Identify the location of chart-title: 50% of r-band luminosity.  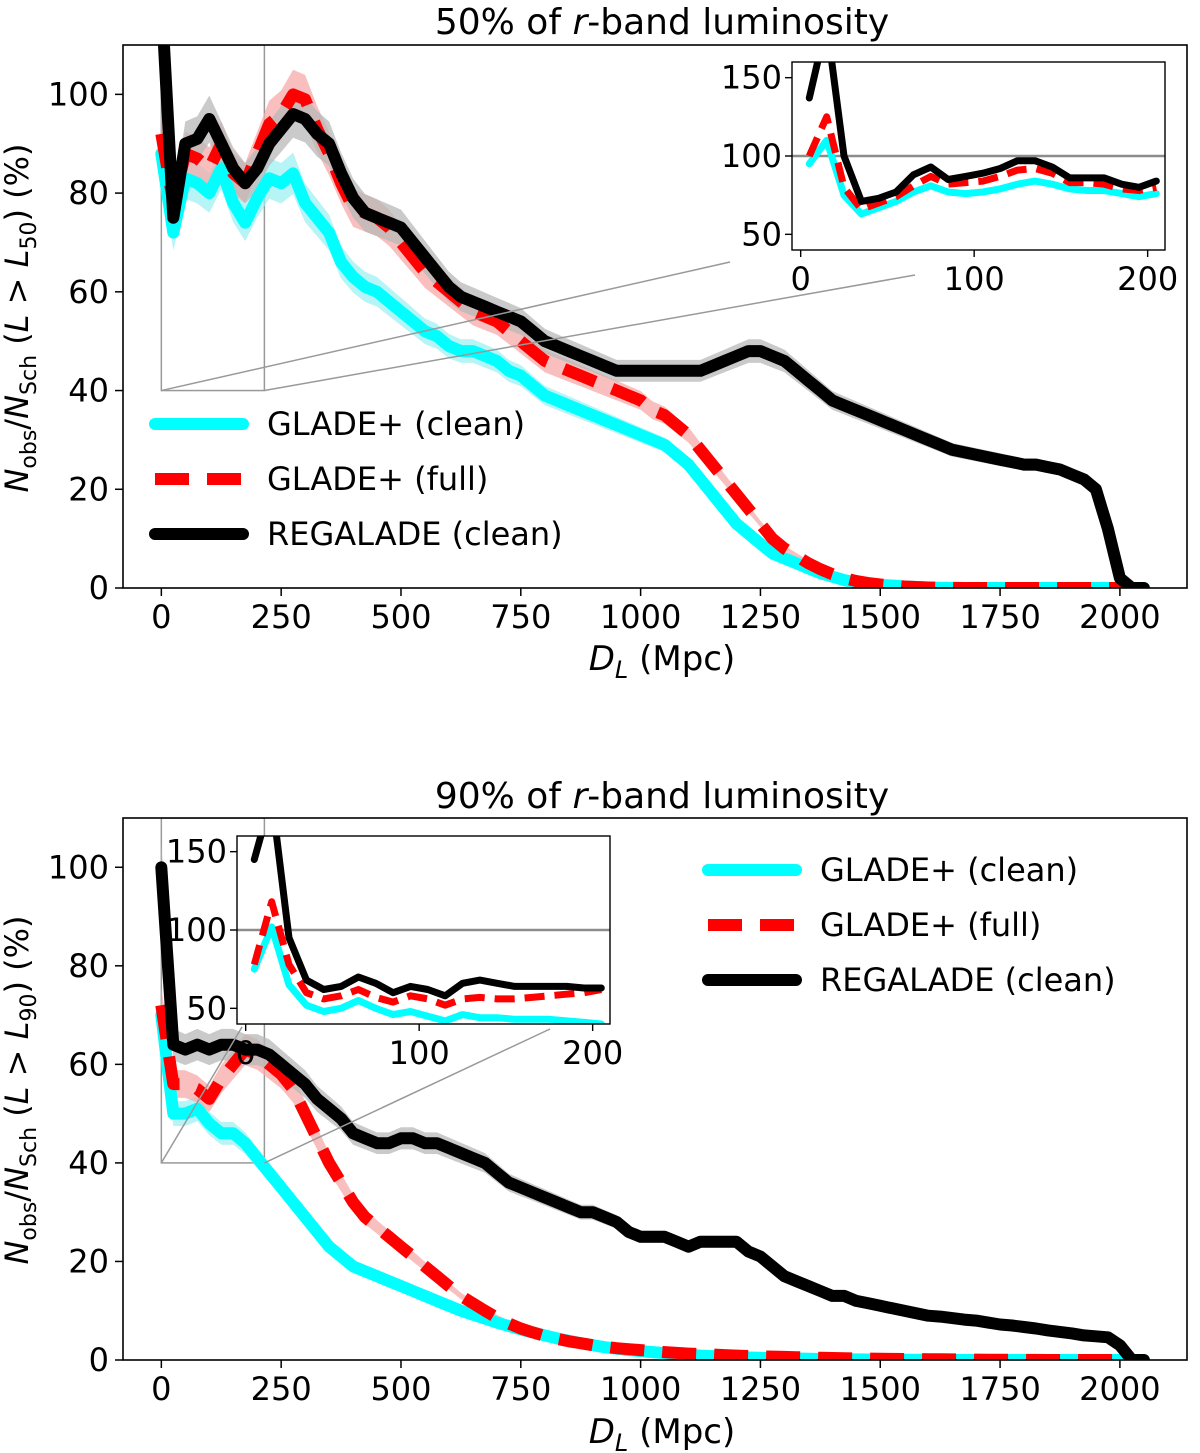
(662, 22).